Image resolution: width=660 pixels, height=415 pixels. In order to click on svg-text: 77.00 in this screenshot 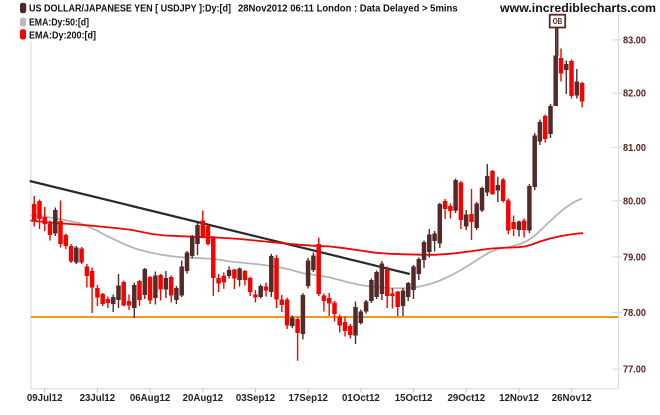, I will do `click(634, 370)`.